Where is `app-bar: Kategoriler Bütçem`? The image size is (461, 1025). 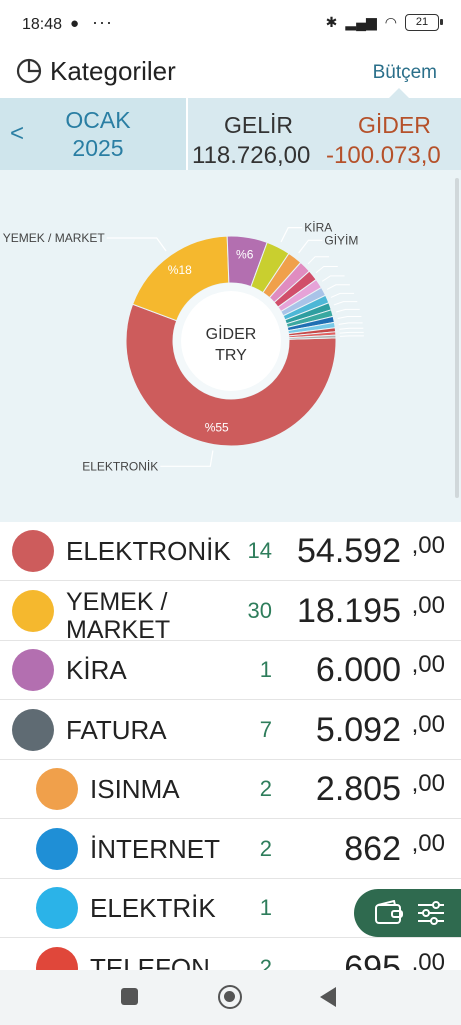
app-bar: Kategoriler Bütçem is located at coordinates (230, 74).